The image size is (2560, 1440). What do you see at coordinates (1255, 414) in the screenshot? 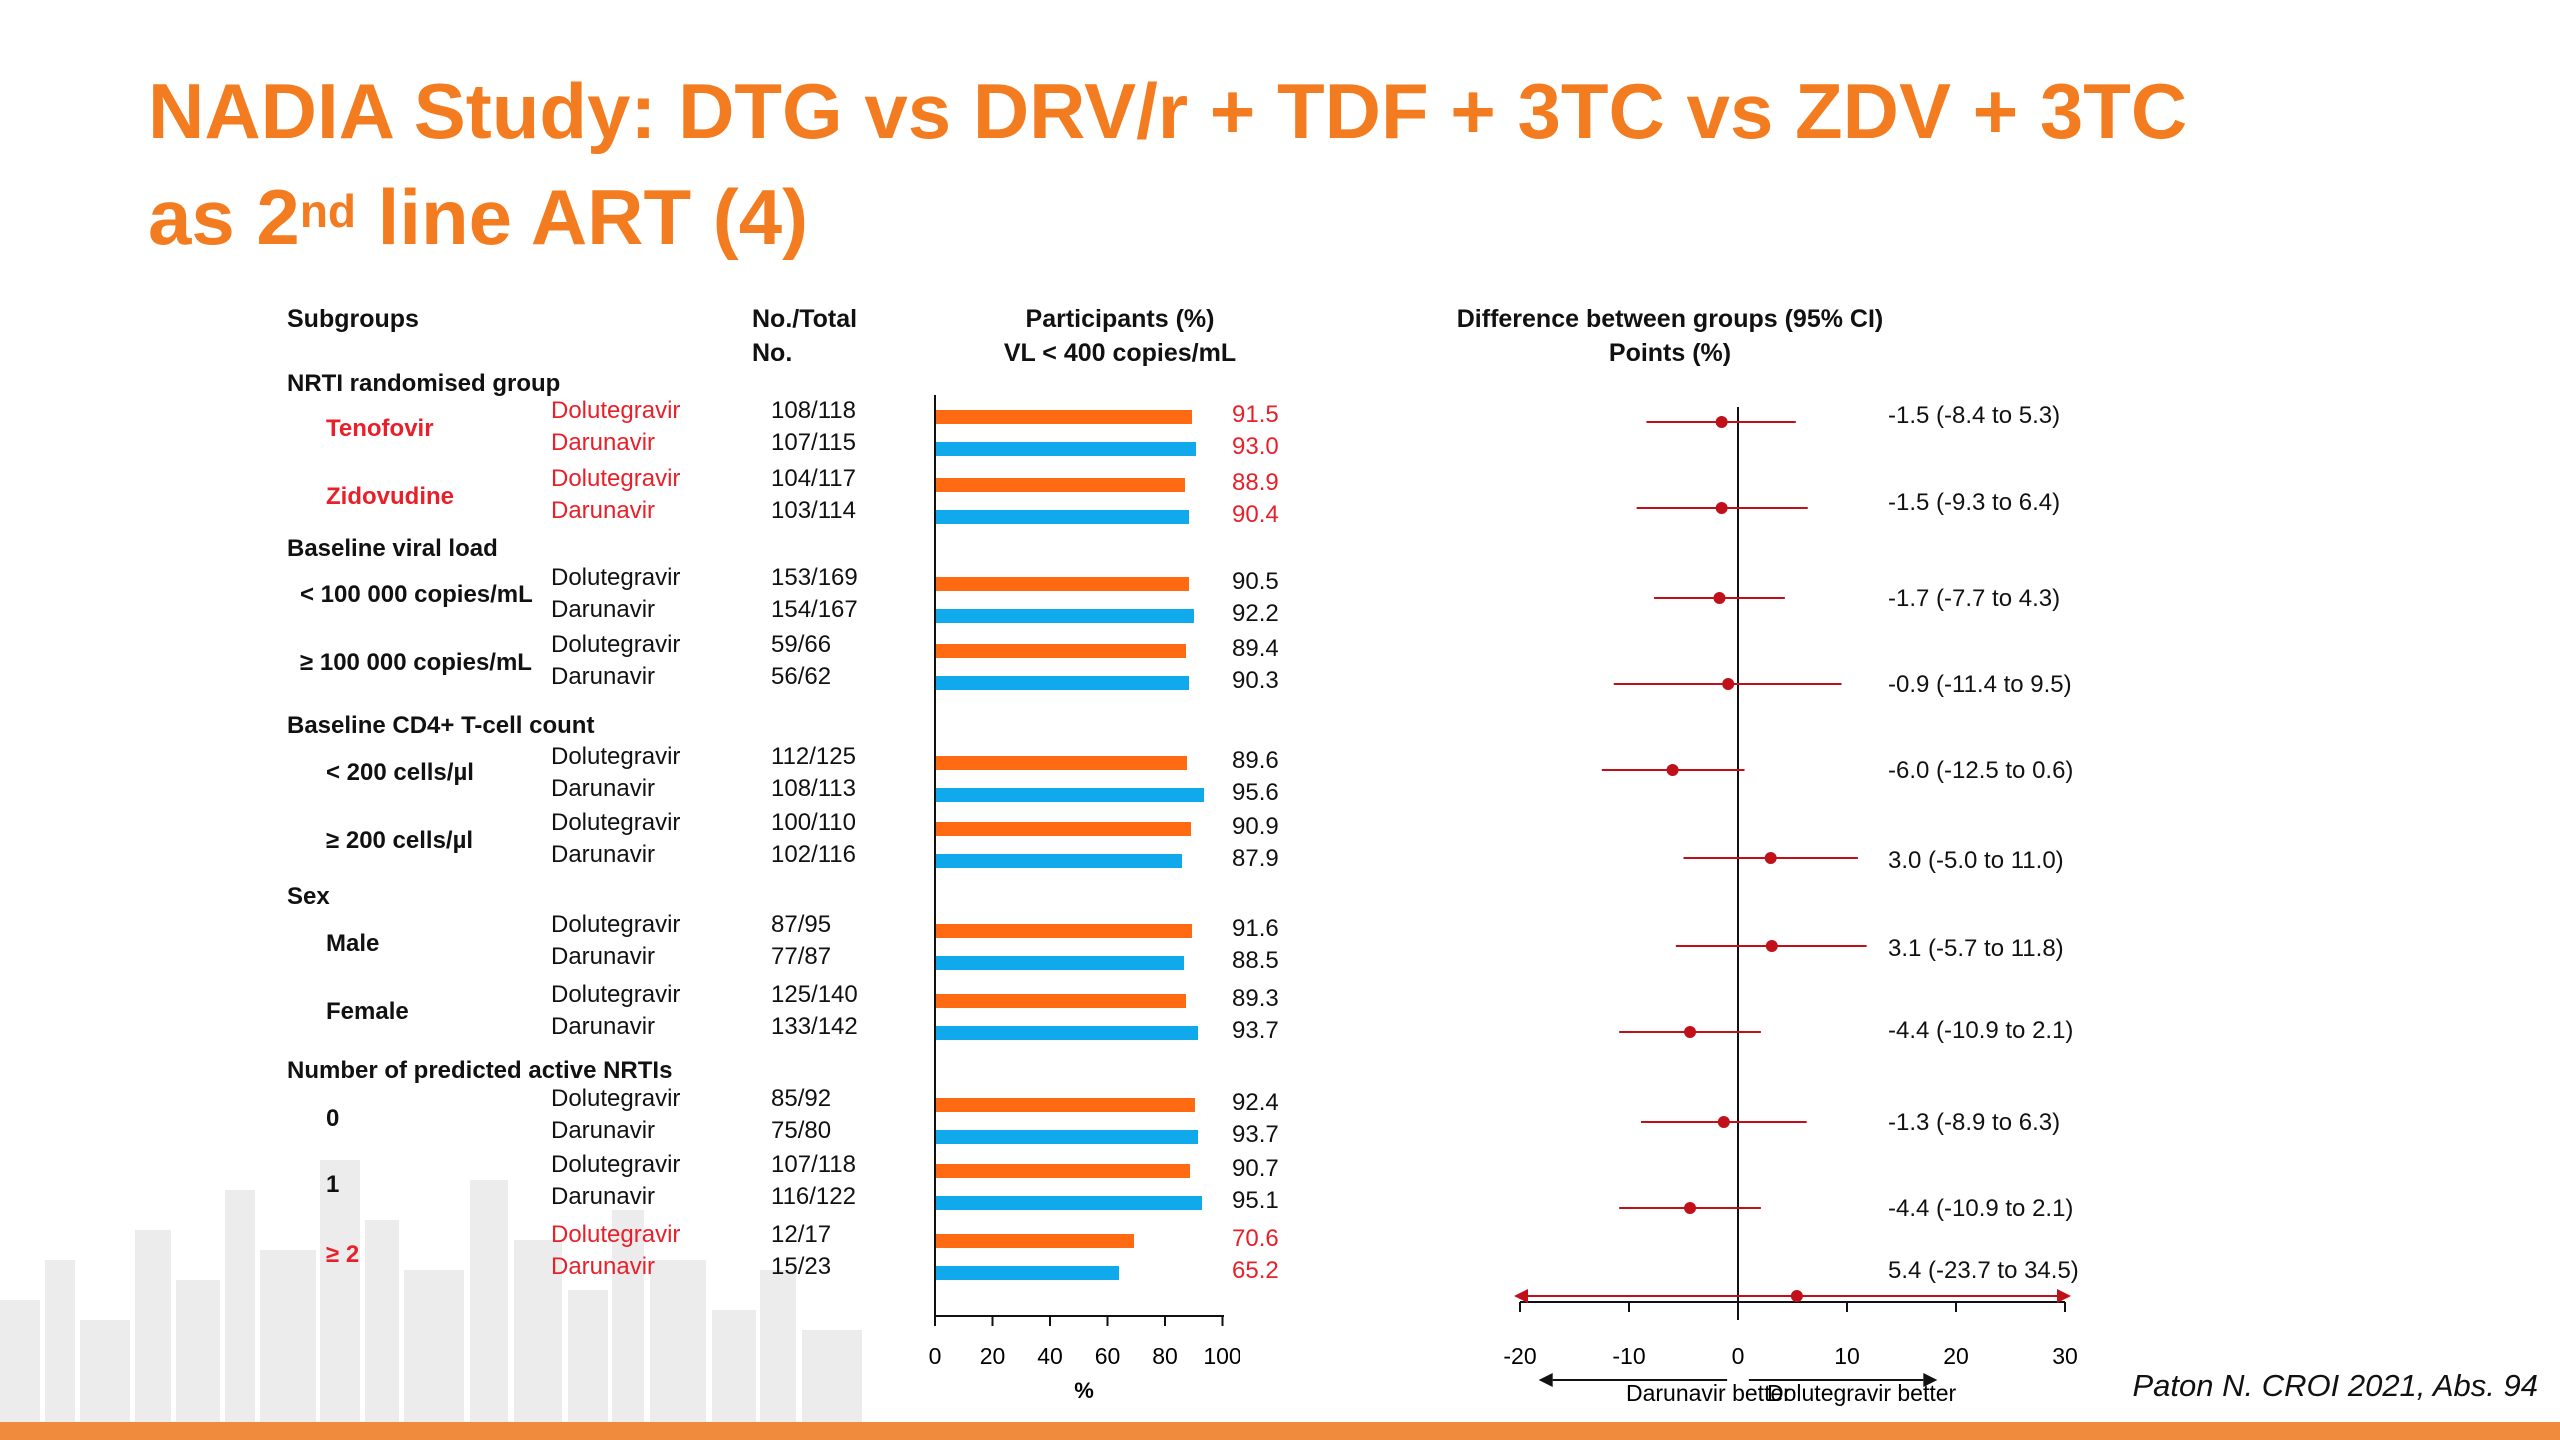
I see `row-value-label: 91.5` at bounding box center [1255, 414].